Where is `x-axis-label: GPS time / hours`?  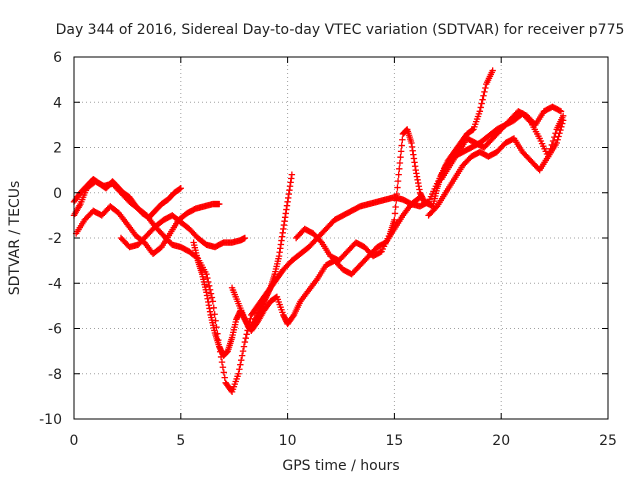 x-axis-label: GPS time / hours is located at coordinates (340, 466).